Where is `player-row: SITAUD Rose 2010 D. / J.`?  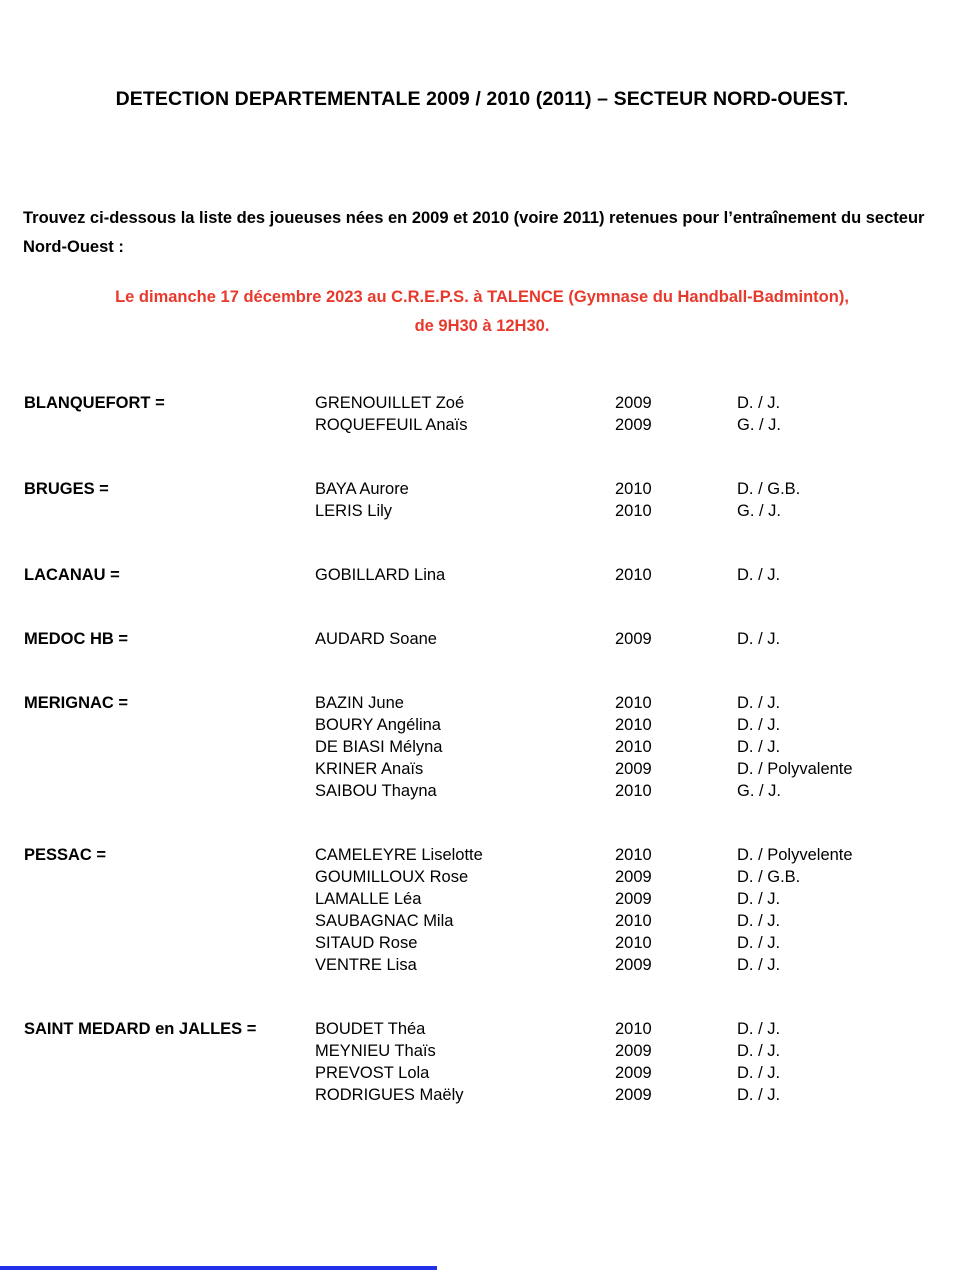 player-row: SITAUD Rose 2010 D. / J. is located at coordinates (482, 943).